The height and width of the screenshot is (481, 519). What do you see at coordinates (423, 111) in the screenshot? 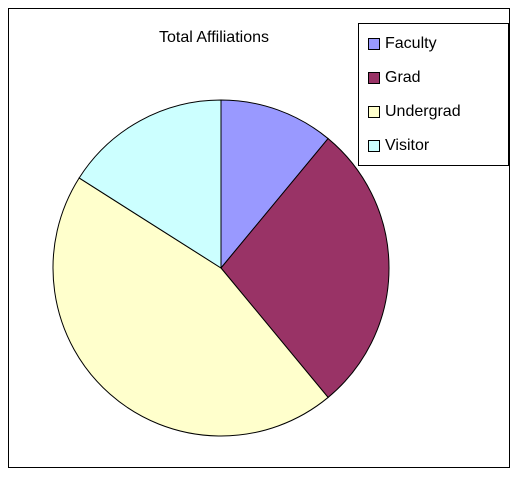
I see `legend-label: Undergrad` at bounding box center [423, 111].